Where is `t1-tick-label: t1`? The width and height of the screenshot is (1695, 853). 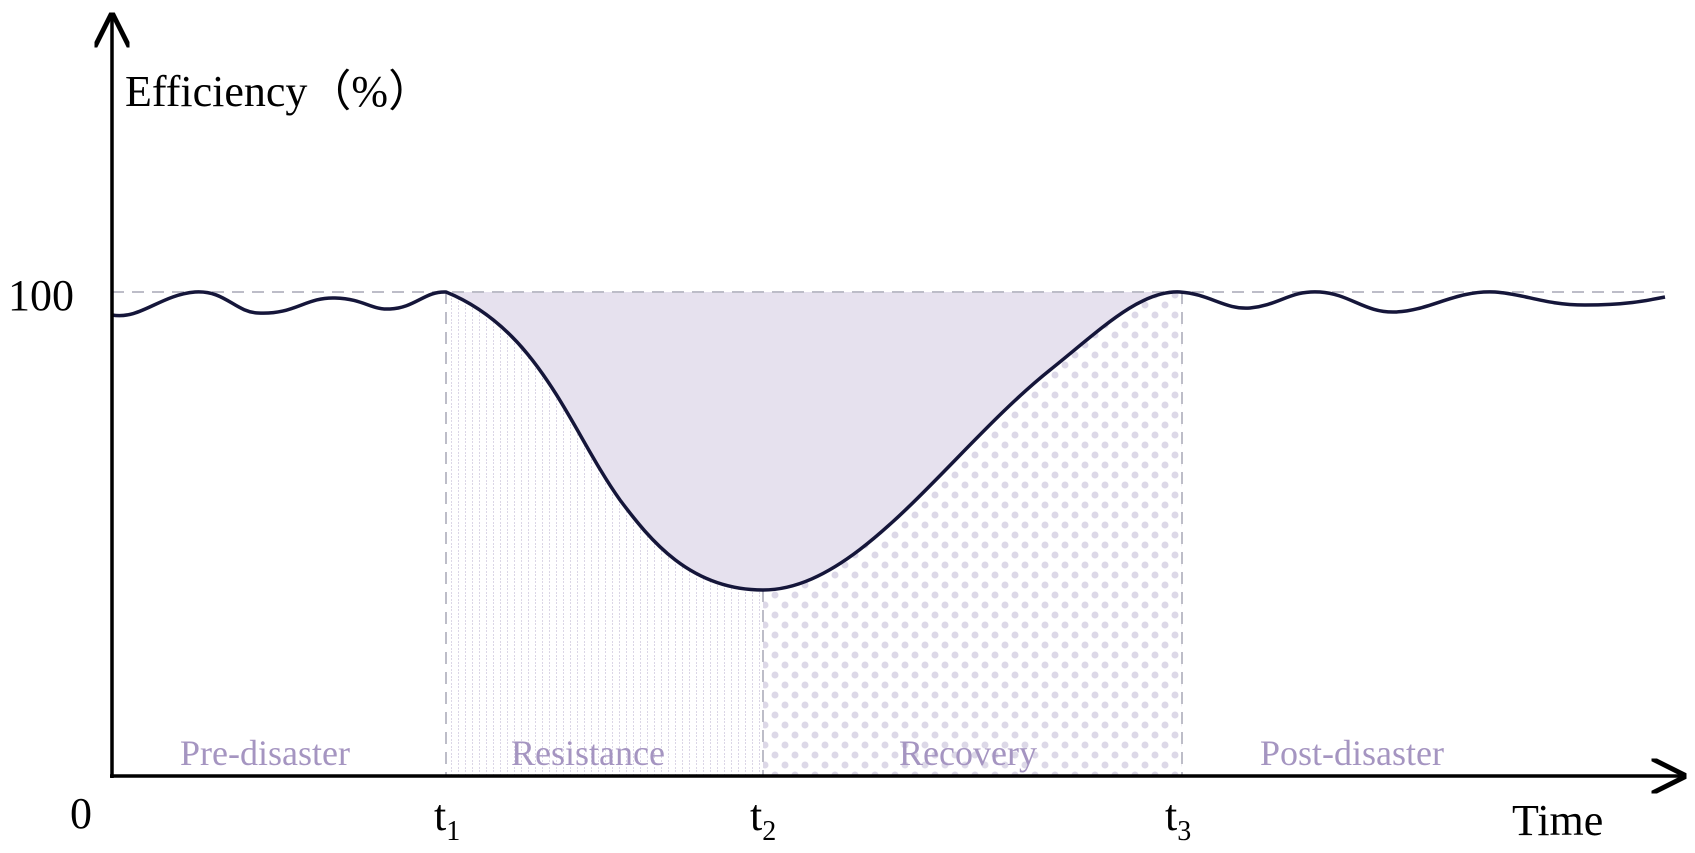 t1-tick-label: t1 is located at coordinates (447, 819).